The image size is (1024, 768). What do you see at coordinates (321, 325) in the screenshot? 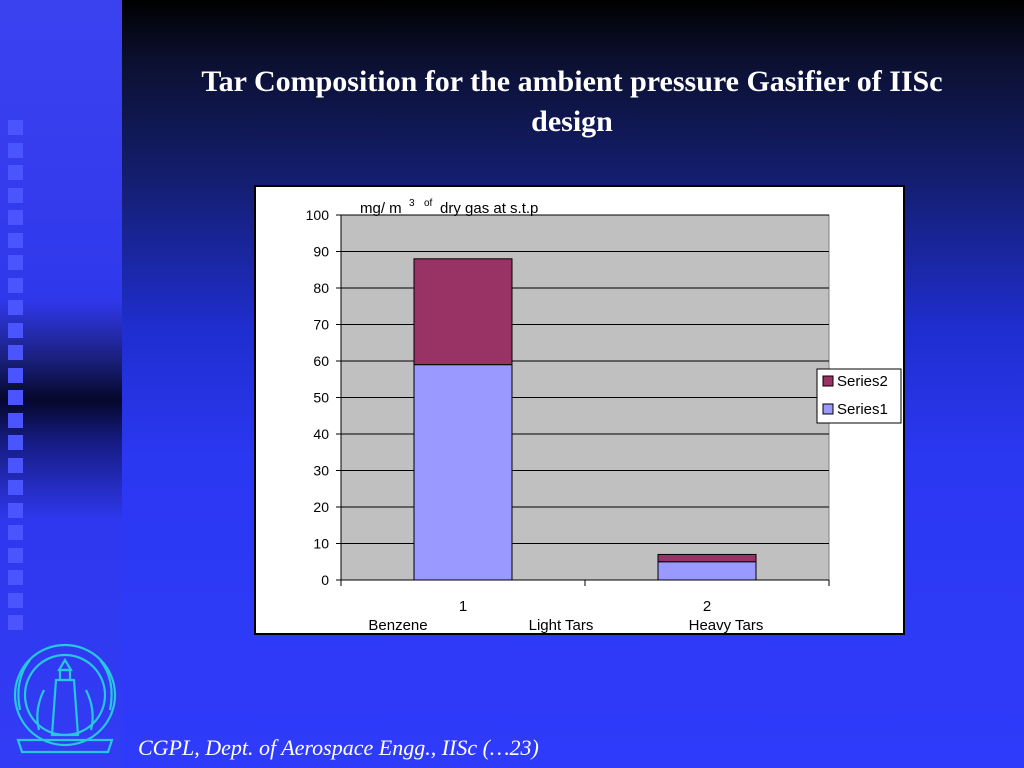
I see `y-tick-label: 70` at bounding box center [321, 325].